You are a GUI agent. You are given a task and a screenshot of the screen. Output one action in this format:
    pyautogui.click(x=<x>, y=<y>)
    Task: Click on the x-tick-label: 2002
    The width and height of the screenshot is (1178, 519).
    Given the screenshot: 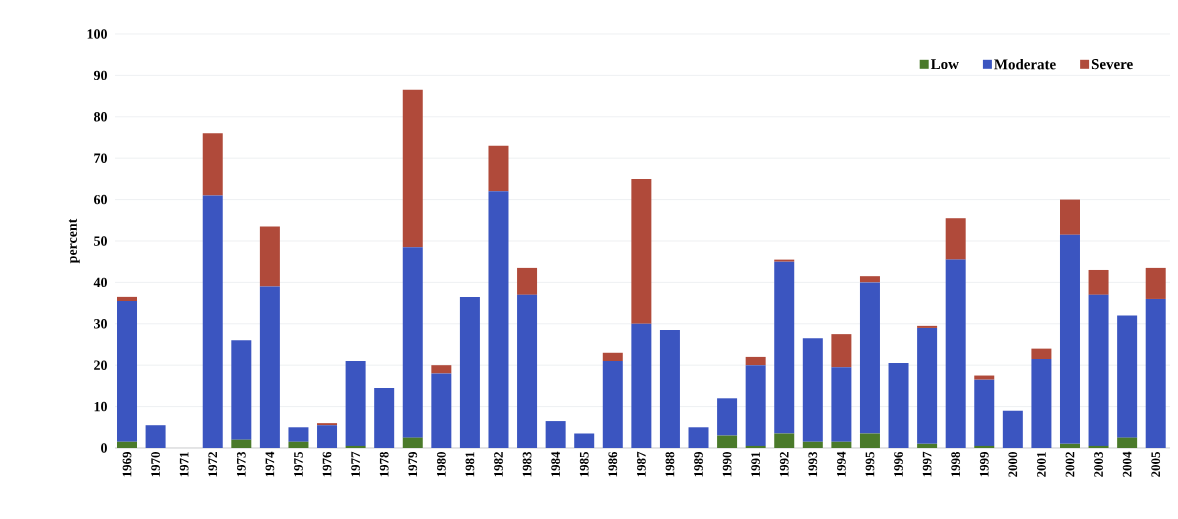 What is the action you would take?
    pyautogui.click(x=1070, y=464)
    